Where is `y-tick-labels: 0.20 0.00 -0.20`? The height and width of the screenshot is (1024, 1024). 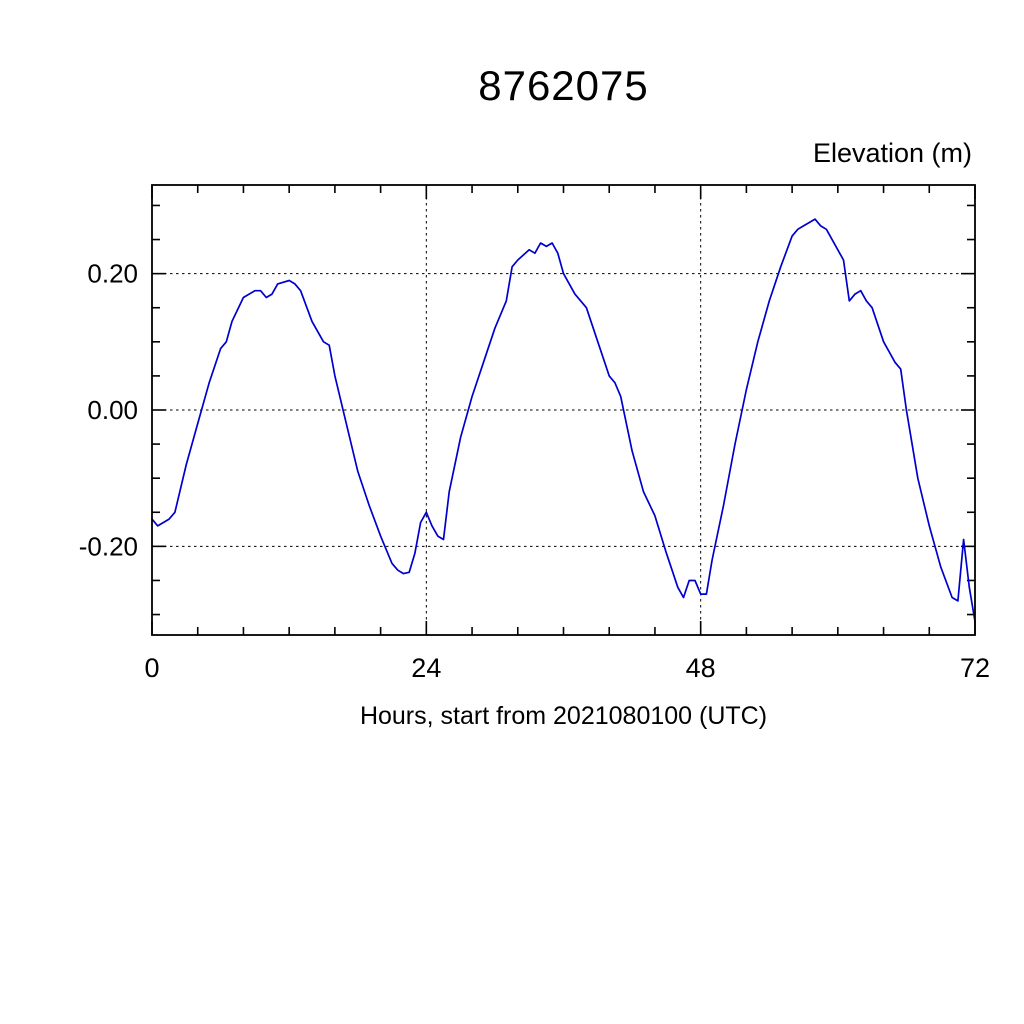
y-tick-labels: 0.20 0.00 -0.20 is located at coordinates (108, 410).